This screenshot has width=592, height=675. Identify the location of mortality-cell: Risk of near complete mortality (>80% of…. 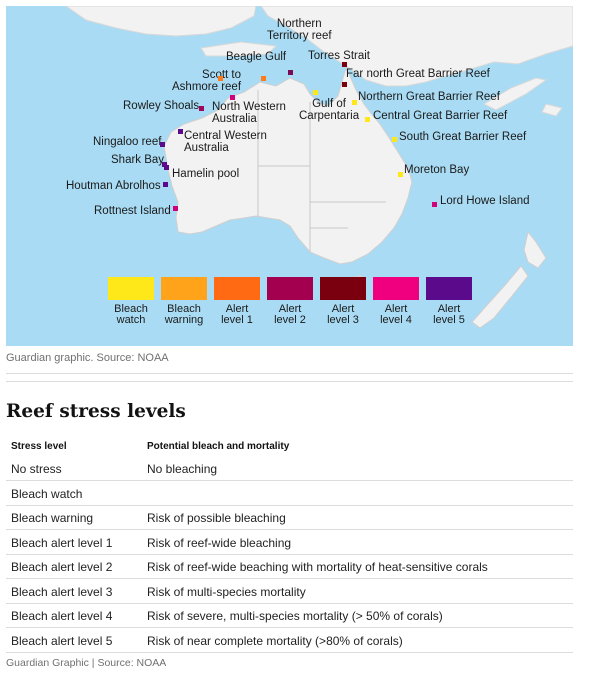
(275, 640).